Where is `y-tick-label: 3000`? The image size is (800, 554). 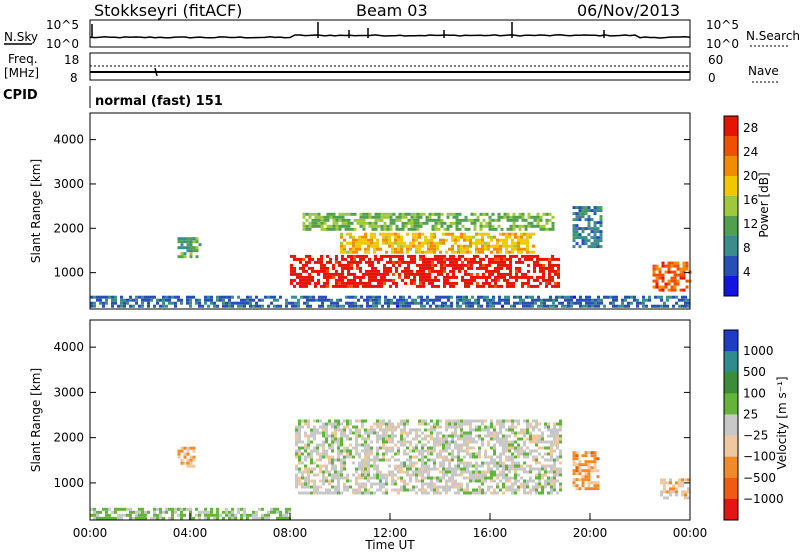 y-tick-label: 3000 is located at coordinates (68, 392).